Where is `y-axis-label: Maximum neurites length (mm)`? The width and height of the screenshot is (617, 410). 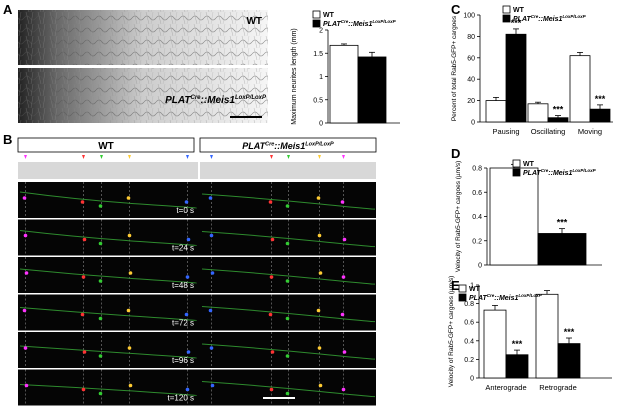
y-axis-label: Maximum neurites length (mm) is located at coordinates (294, 76).